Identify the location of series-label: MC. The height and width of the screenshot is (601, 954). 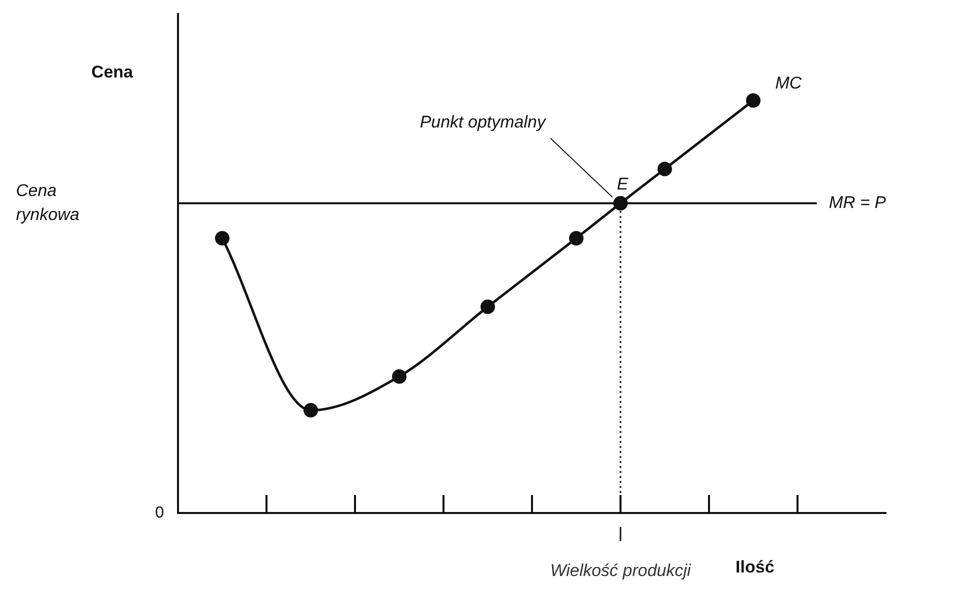
(788, 83).